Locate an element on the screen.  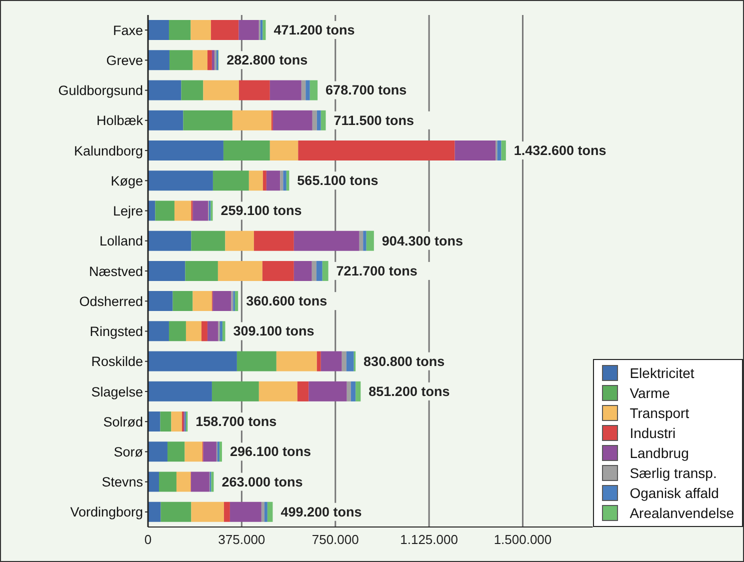
y-tick-label: Greve is located at coordinates (124, 60).